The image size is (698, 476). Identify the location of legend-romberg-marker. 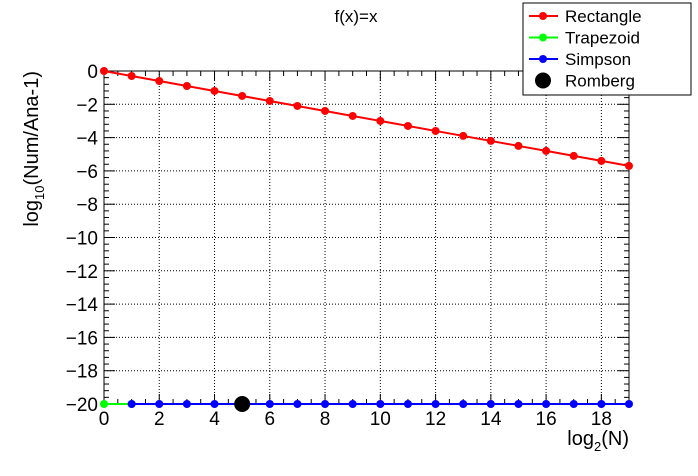
(543, 80).